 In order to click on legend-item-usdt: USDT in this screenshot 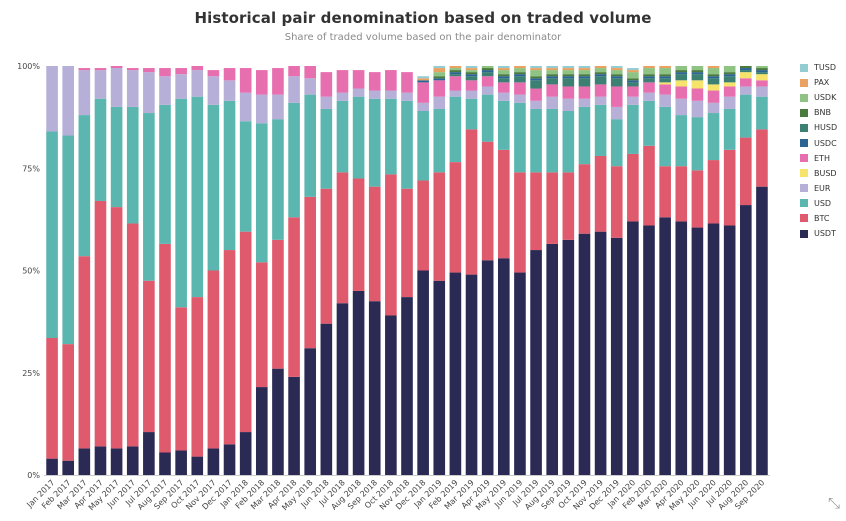, I will do `click(822, 233)`.